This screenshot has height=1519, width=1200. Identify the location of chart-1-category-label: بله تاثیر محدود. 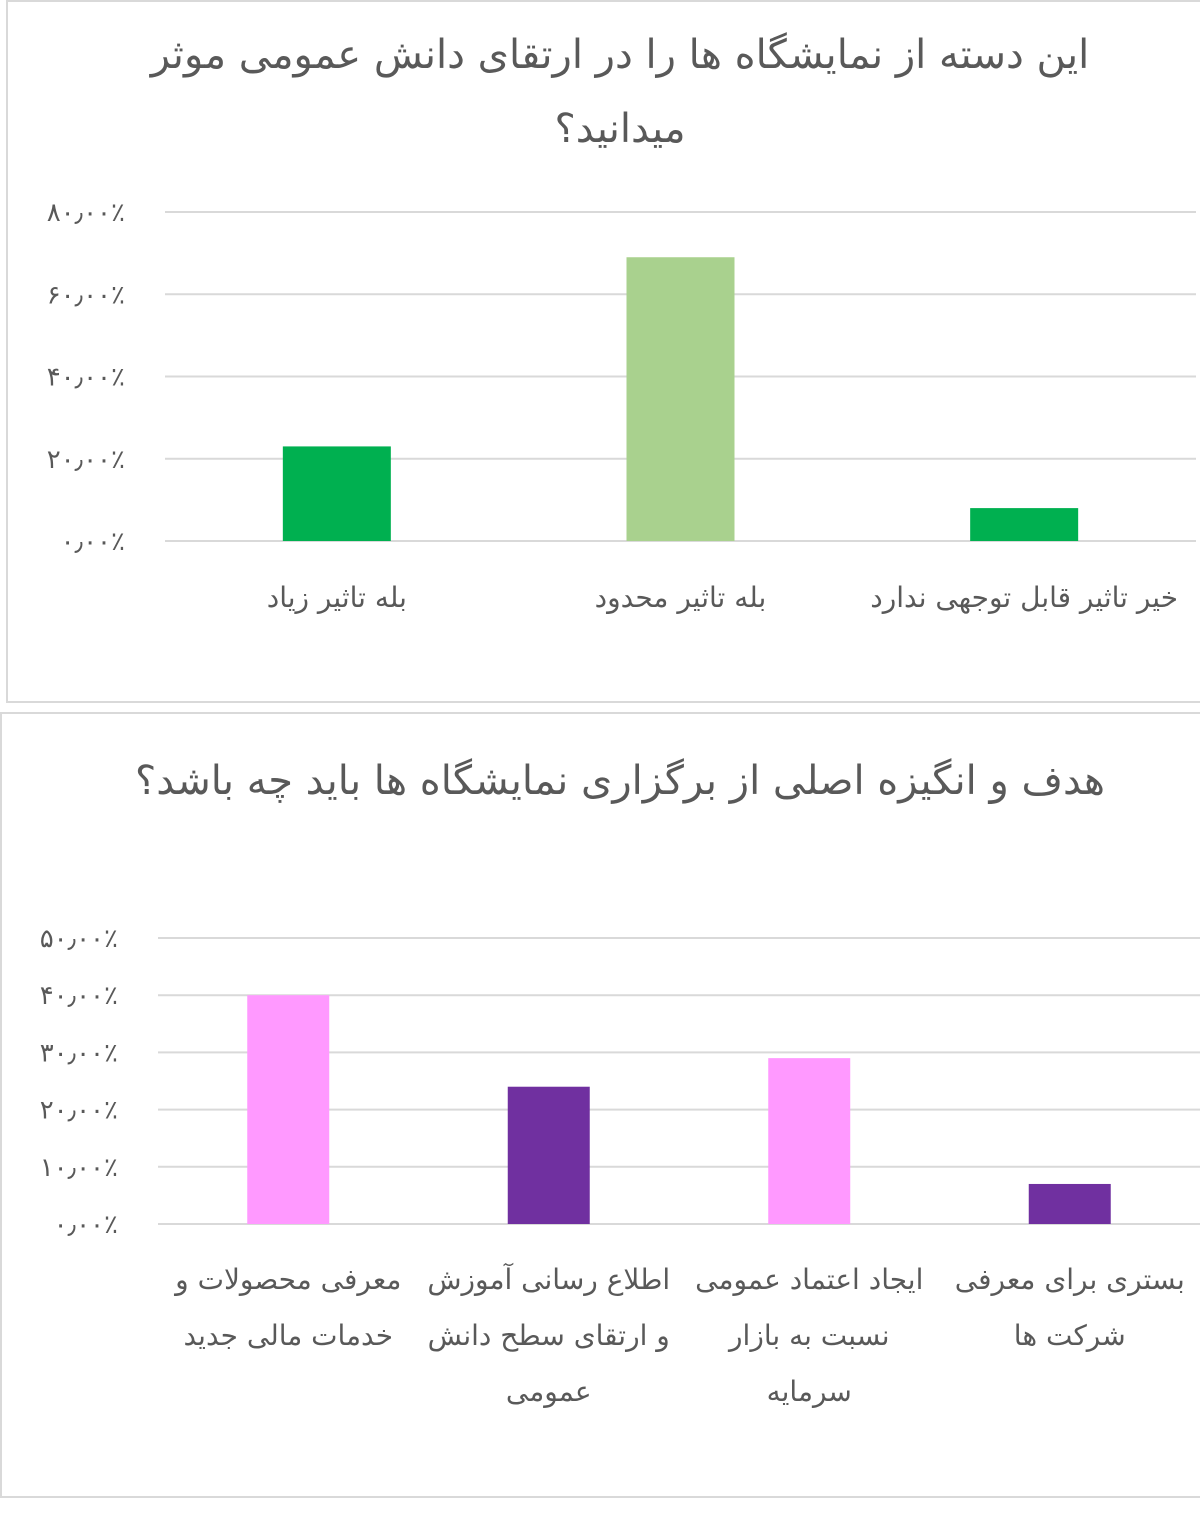
(680, 597).